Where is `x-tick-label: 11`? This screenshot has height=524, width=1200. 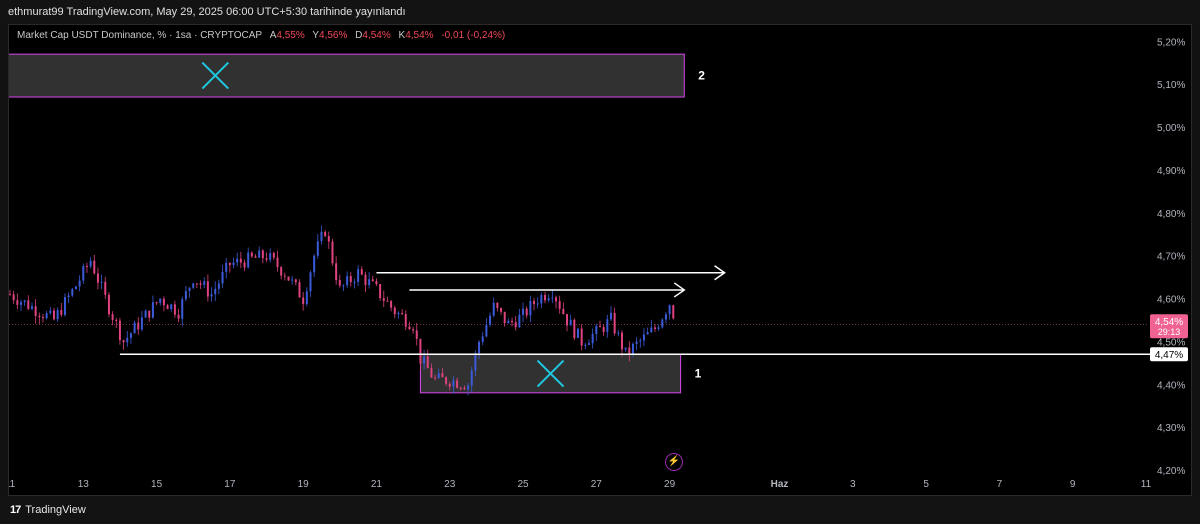
x-tick-label: 11 is located at coordinates (12, 484).